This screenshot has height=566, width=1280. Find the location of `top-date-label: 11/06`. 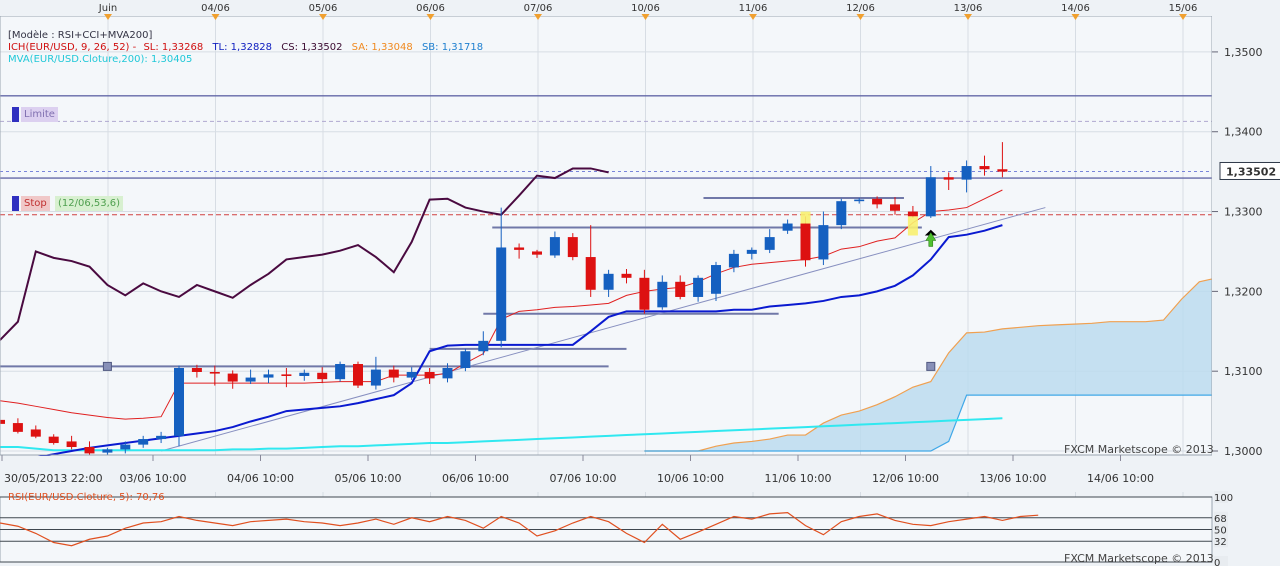

top-date-label: 11/06 is located at coordinates (753, 8).